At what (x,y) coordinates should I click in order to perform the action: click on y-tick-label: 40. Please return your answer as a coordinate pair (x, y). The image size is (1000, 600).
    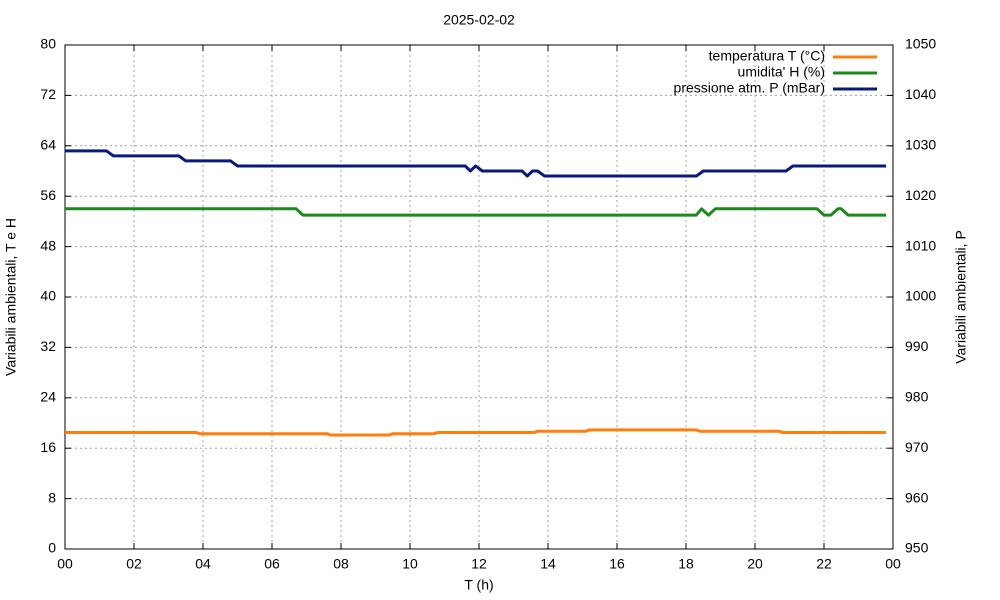
    Looking at the image, I should click on (48, 296).